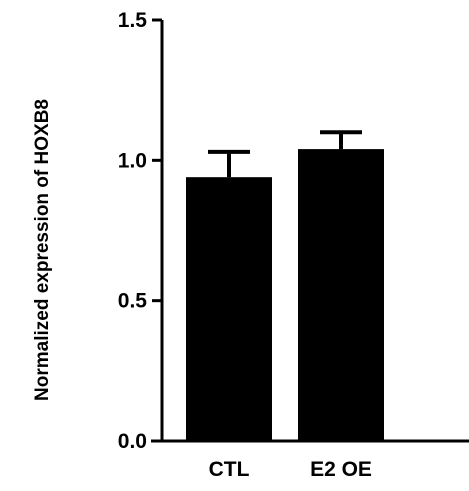  Describe the element at coordinates (341, 295) in the screenshot. I see `bar-e2-oe` at that location.